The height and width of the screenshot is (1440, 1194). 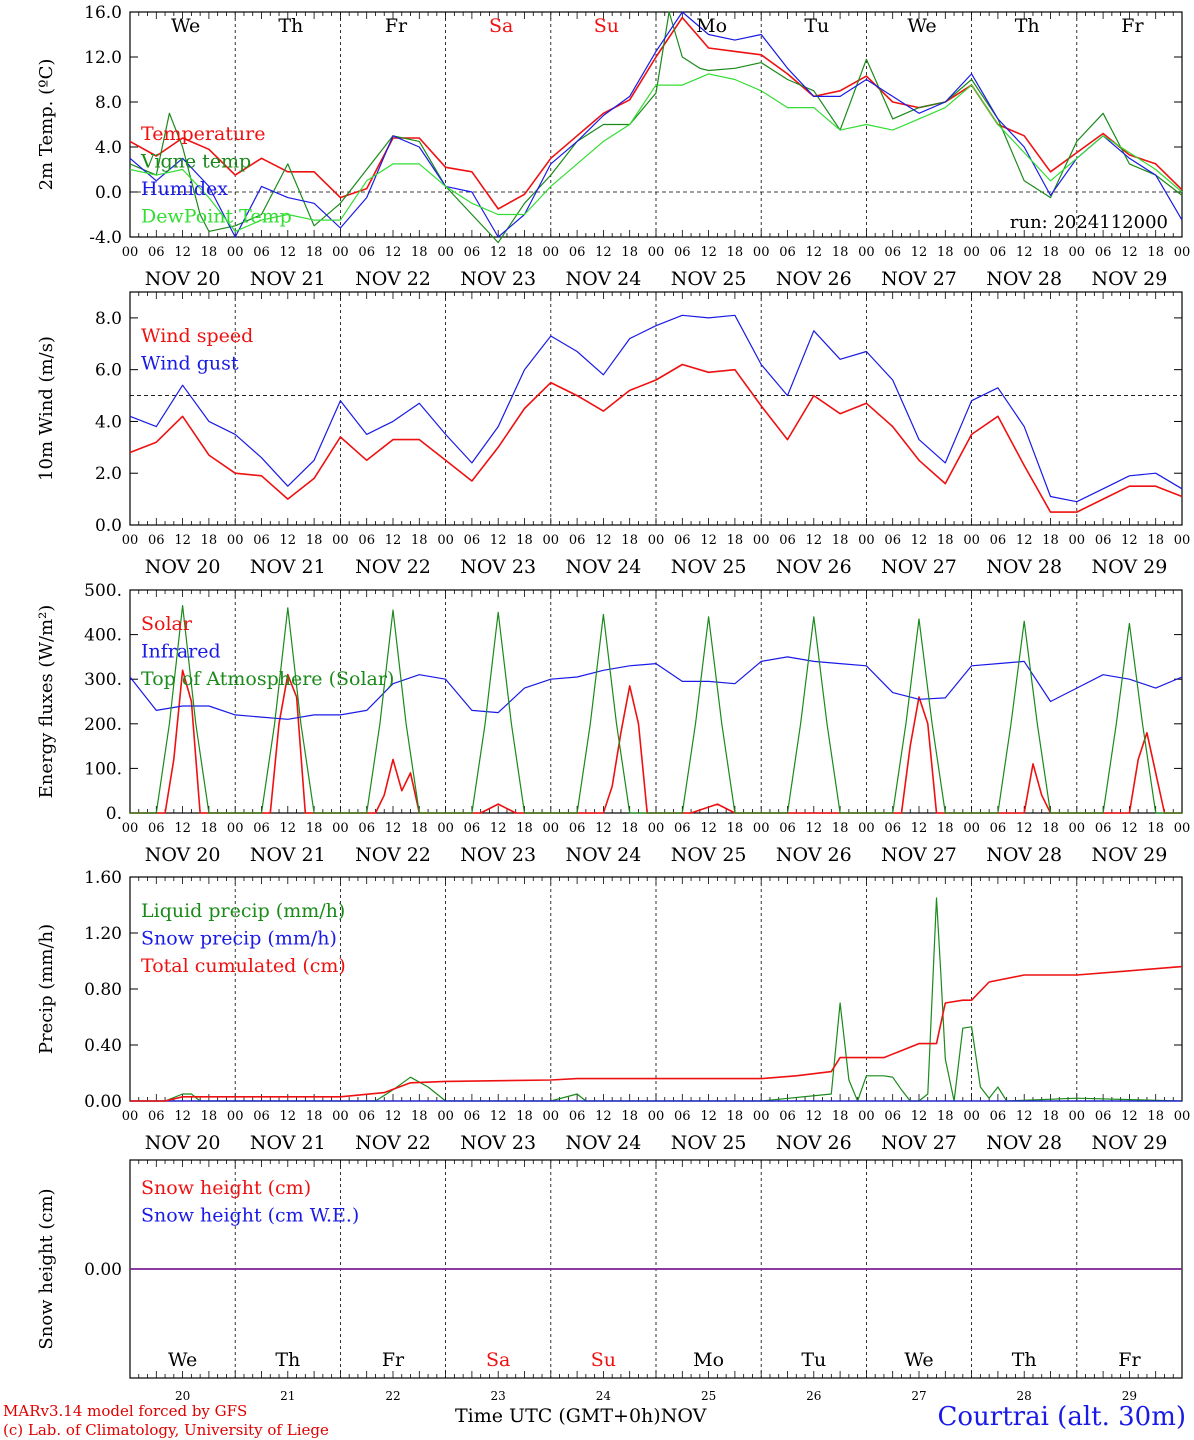 I want to click on y-tick-label: 200., so click(x=103, y=725).